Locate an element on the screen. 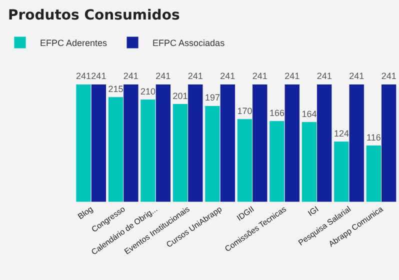 Image resolution: width=399 pixels, height=280 pixels. data-label: 124 is located at coordinates (341, 133).